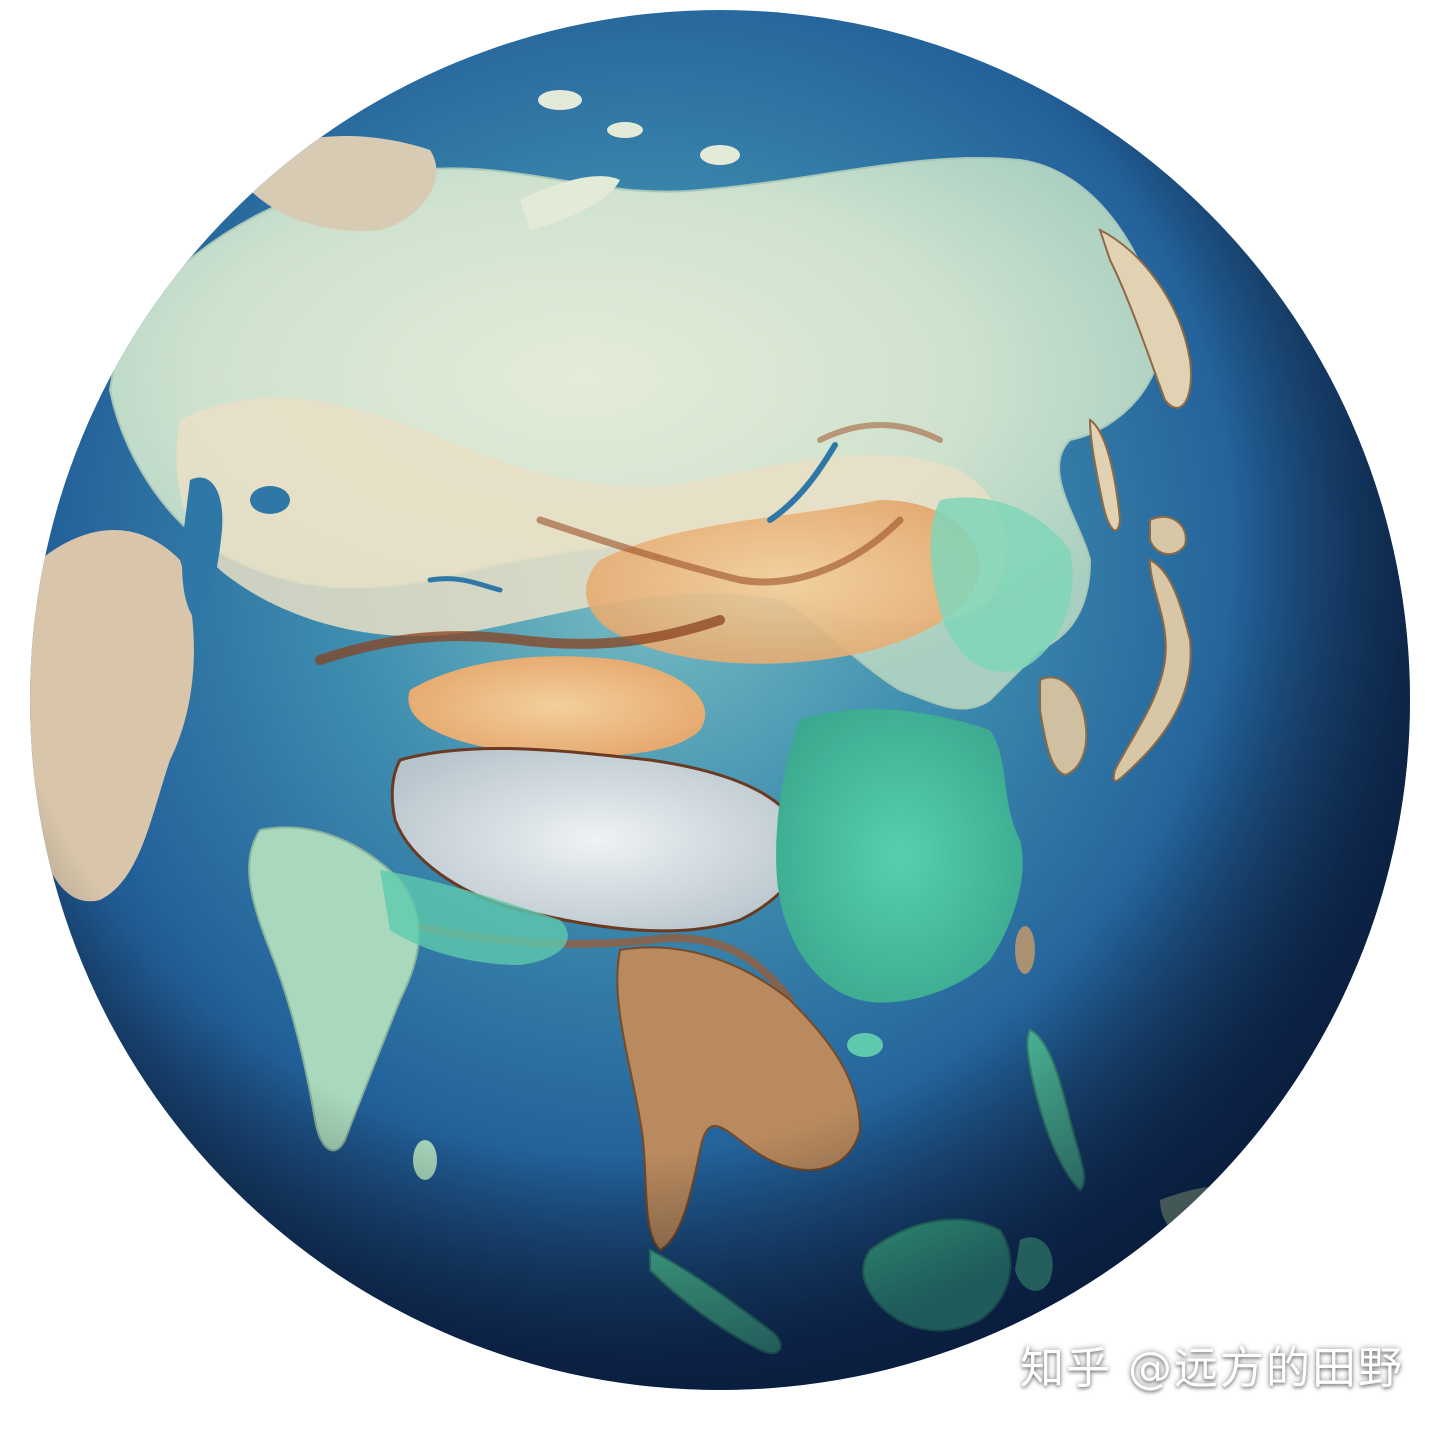  Describe the element at coordinates (1212, 1368) in the screenshot. I see `watermark-text: 知乎 @远方的田野` at that location.